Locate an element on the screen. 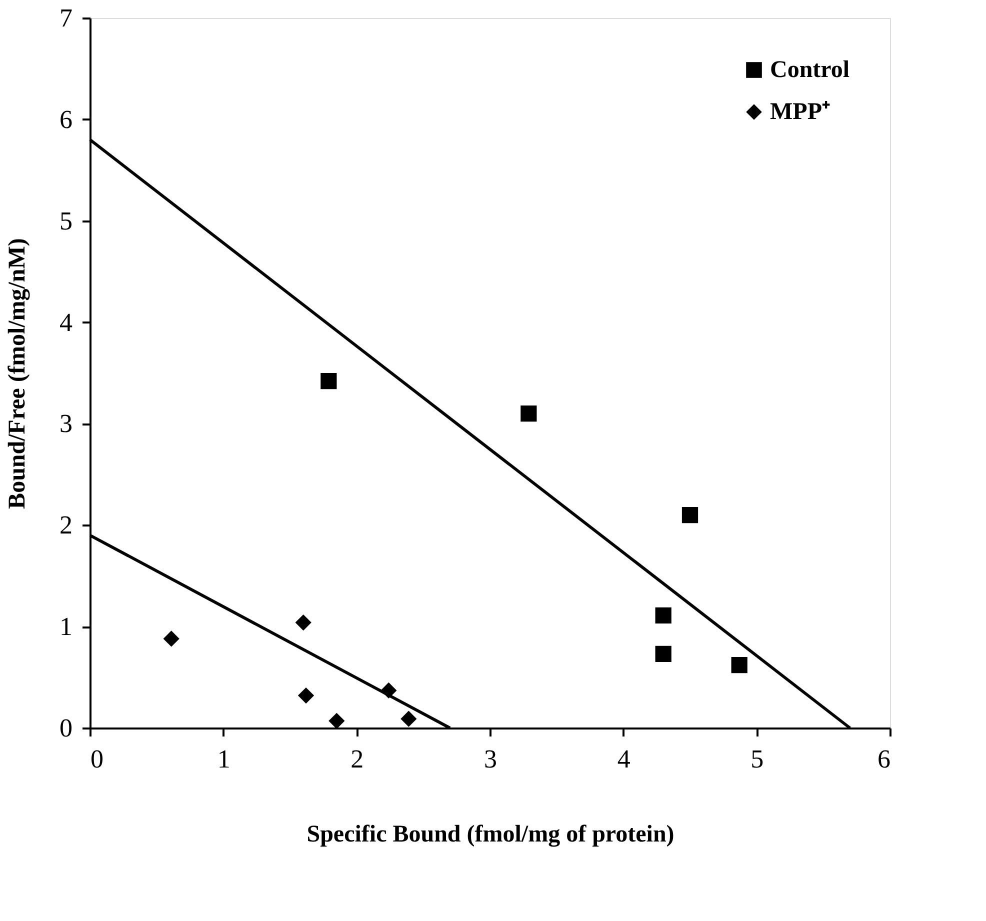 Image resolution: width=986 pixels, height=921 pixels. x-tick-label: 1 is located at coordinates (223, 759).